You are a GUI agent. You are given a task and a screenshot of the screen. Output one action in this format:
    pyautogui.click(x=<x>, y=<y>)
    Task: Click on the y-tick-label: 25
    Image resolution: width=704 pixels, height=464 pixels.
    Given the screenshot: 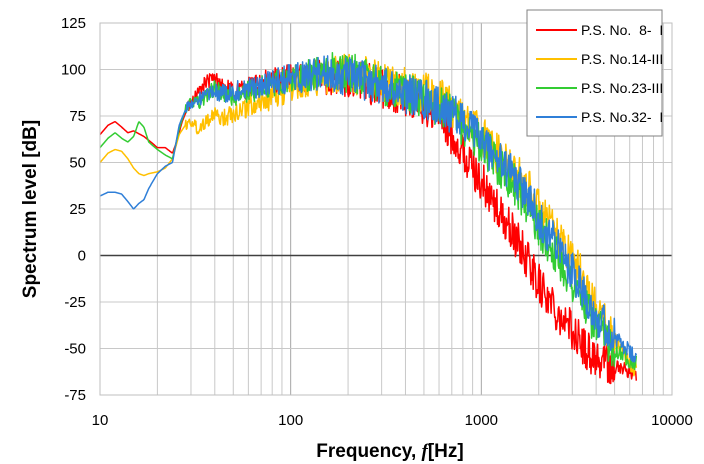 What is the action you would take?
    pyautogui.click(x=77, y=209)
    